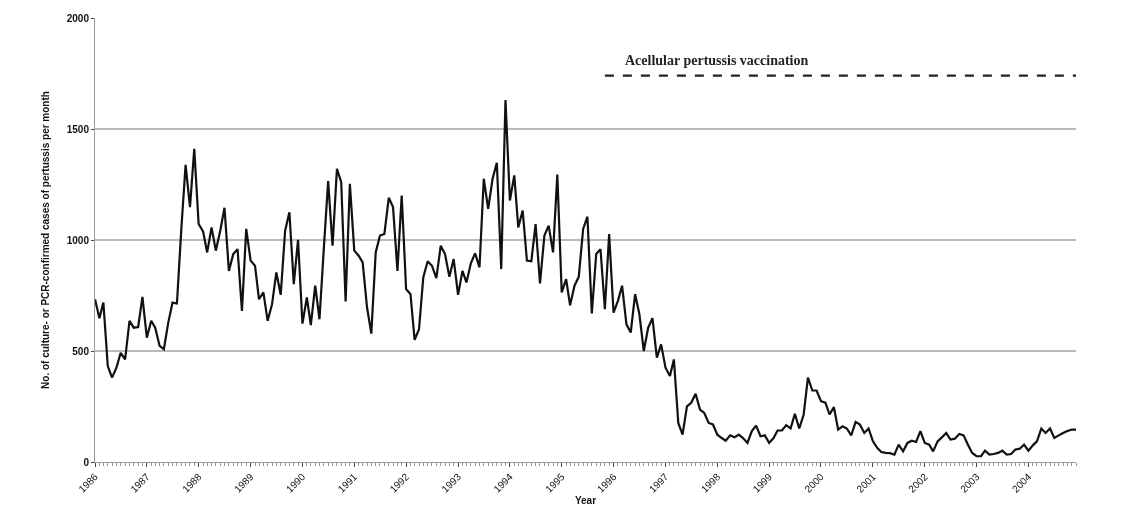 Image resolution: width=1136 pixels, height=524 pixels. Describe the element at coordinates (78, 129) in the screenshot. I see `y-tick-label: 1500` at that location.